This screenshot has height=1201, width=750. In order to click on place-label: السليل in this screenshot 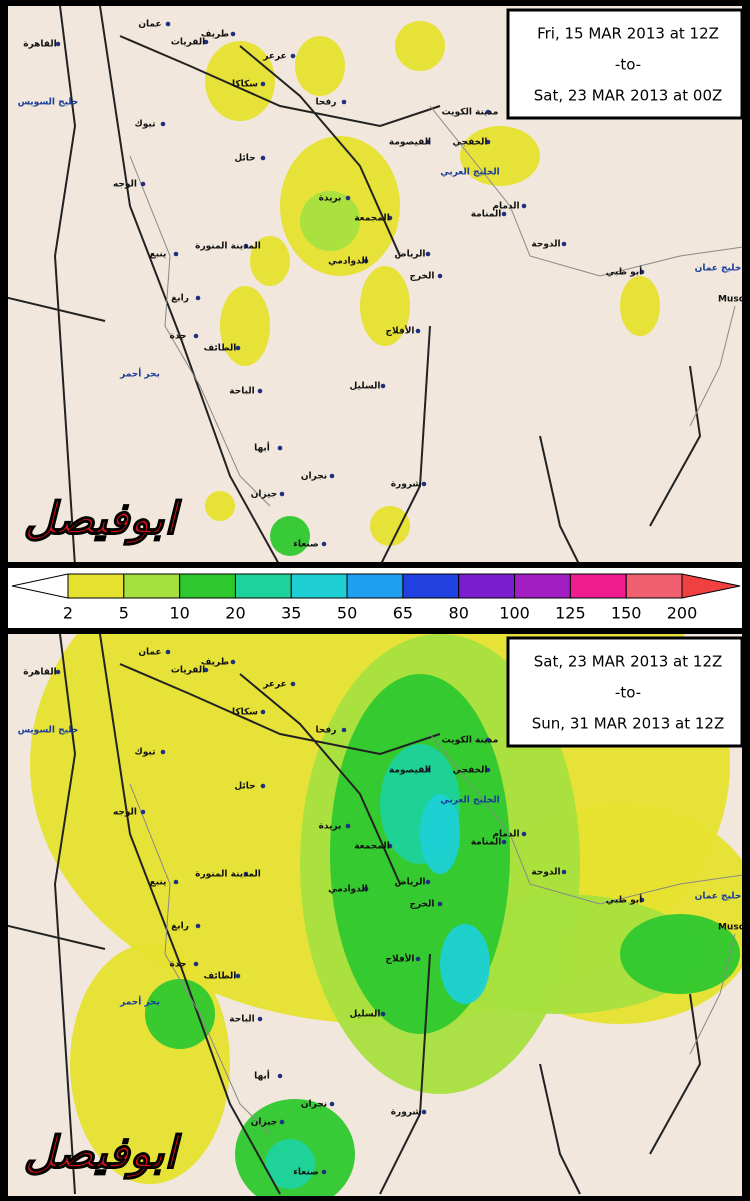, I will do `click(364, 1015)`.